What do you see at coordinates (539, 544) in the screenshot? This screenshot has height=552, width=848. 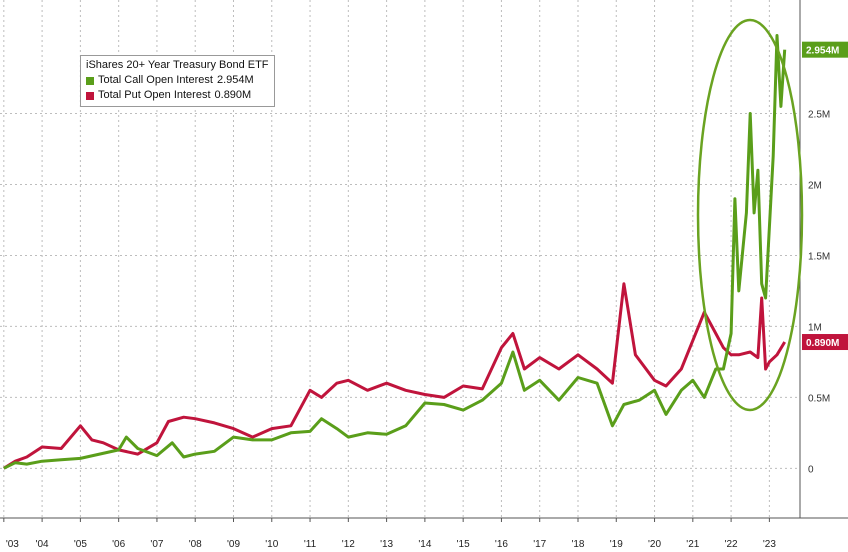 I see `x-tick-label: '17` at bounding box center [539, 544].